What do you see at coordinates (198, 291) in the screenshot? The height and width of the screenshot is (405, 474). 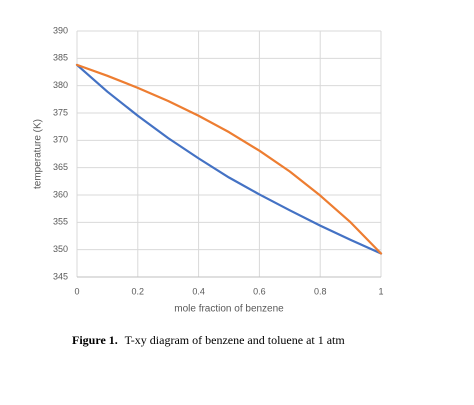 I see `x-tick-label: 0.4` at bounding box center [198, 291].